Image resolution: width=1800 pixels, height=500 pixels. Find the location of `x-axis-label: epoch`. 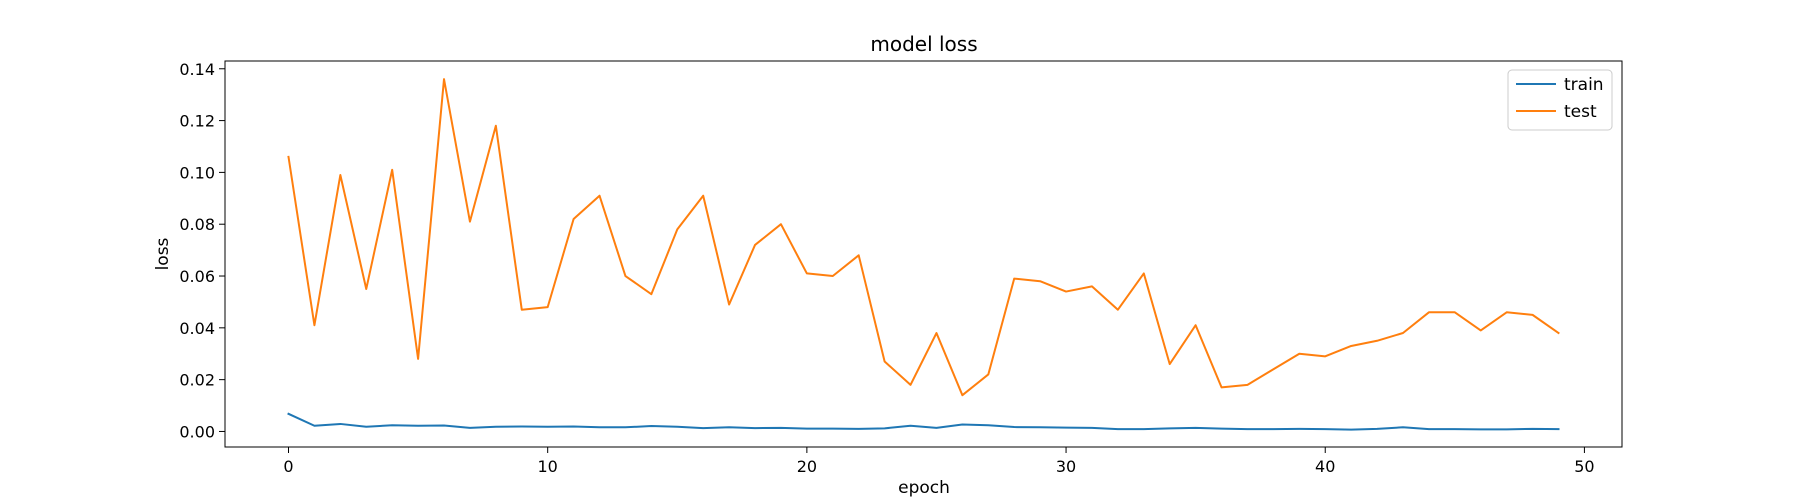

x-axis-label: epoch is located at coordinates (924, 488).